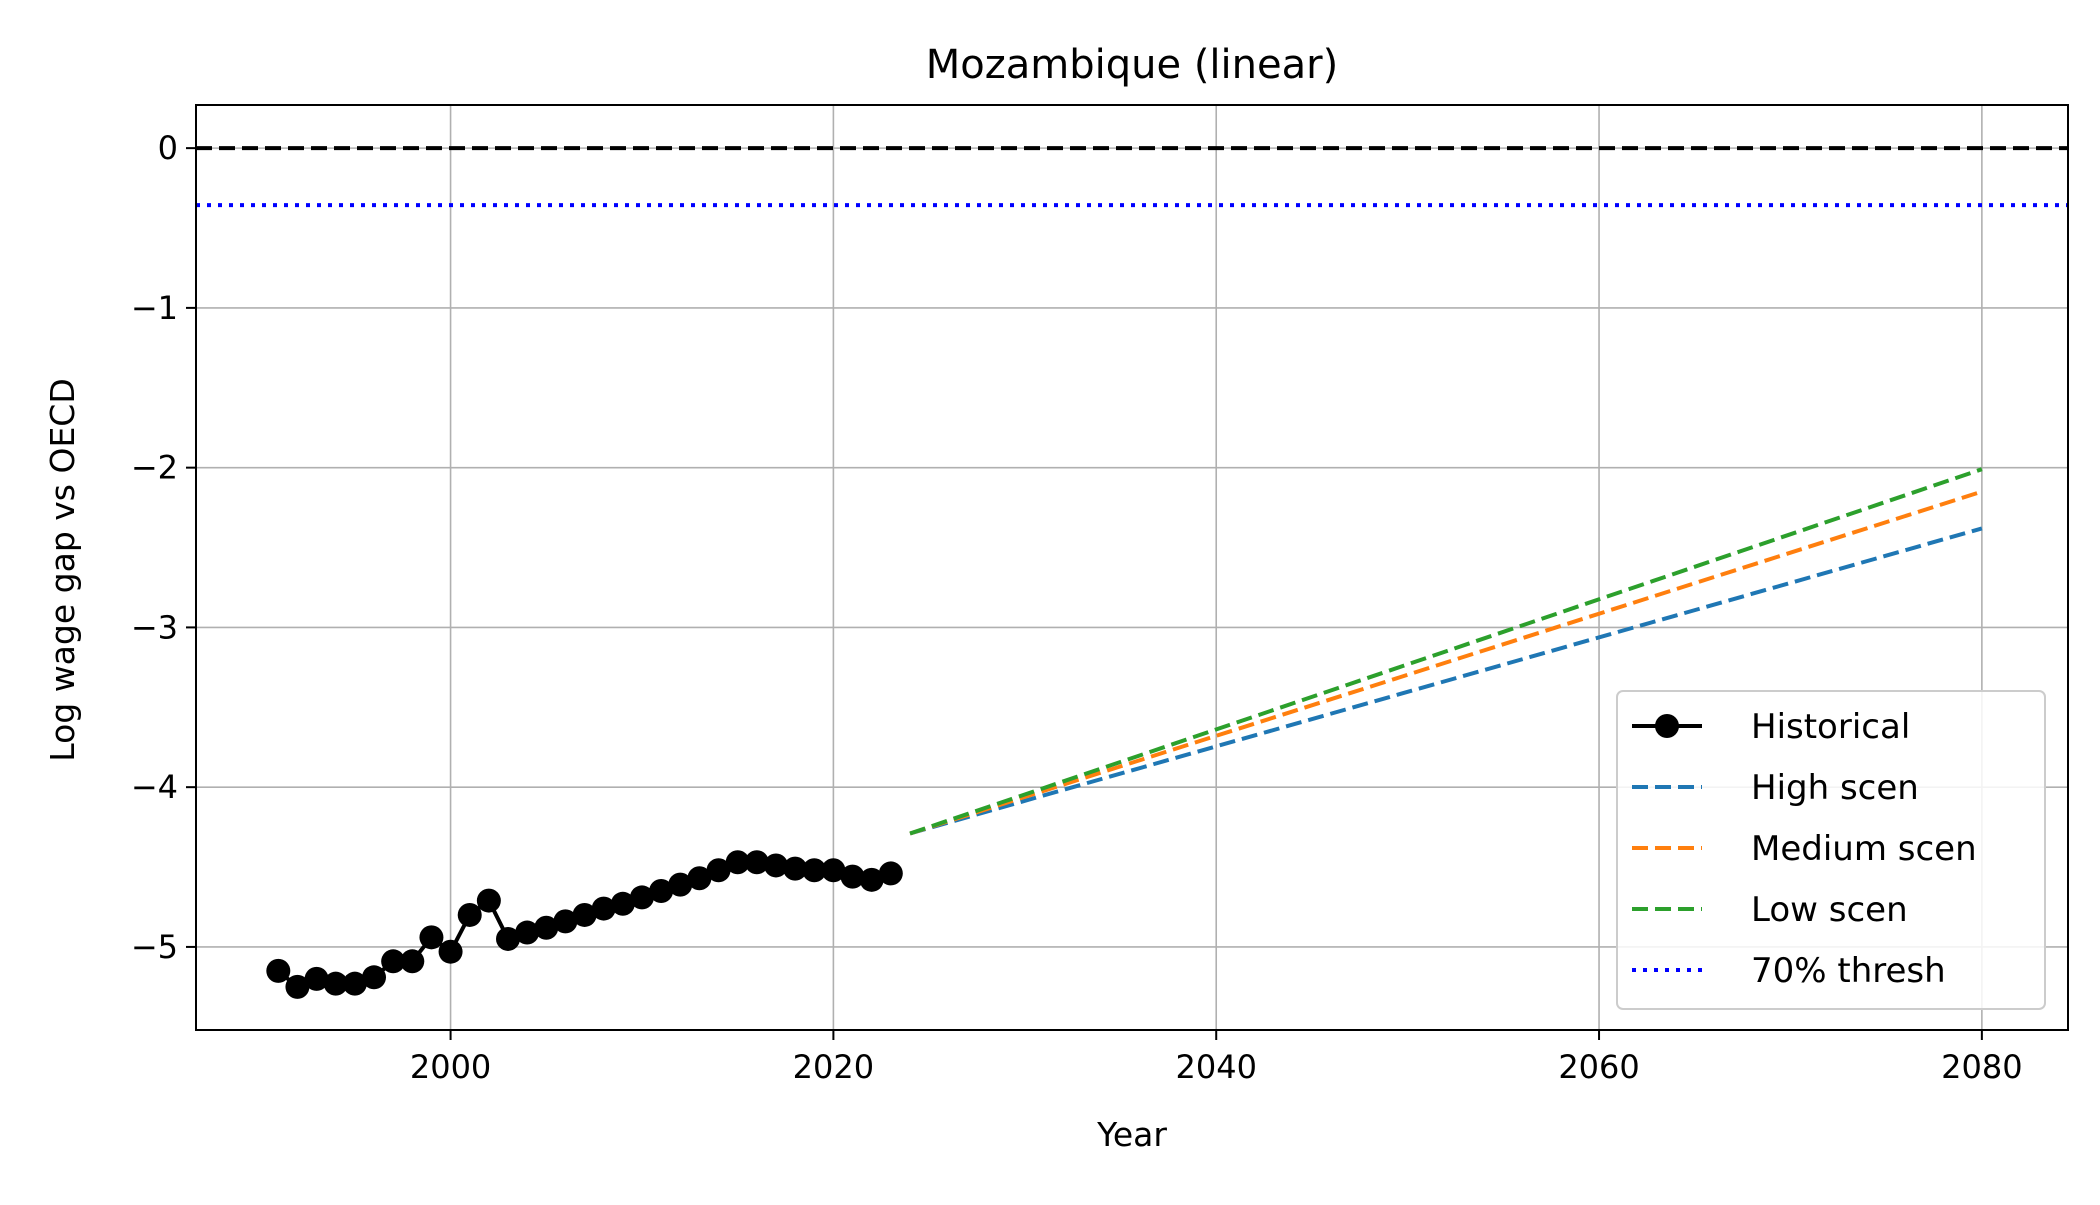 The height and width of the screenshot is (1205, 2100). I want to click on legend-item-high-scen: High scen, so click(1775, 788).